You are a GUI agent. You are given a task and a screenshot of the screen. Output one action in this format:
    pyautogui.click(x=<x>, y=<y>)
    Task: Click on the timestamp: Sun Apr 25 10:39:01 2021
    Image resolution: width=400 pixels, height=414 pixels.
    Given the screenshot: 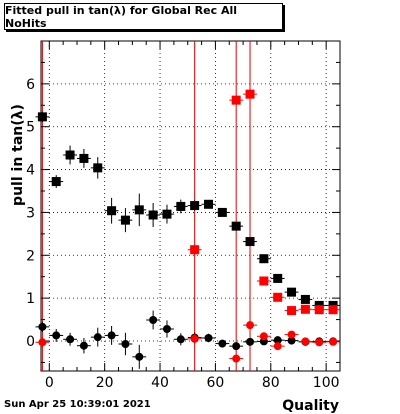 What is the action you would take?
    pyautogui.click(x=77, y=404)
    